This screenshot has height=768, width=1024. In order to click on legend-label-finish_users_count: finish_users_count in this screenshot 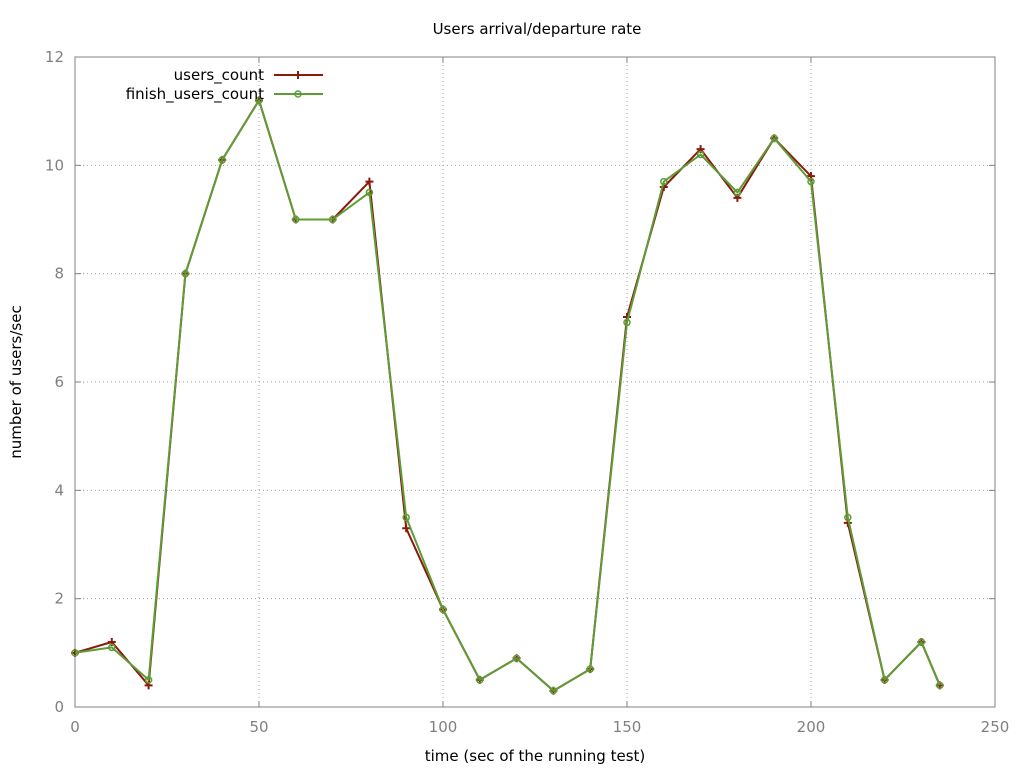, I will do `click(195, 94)`.